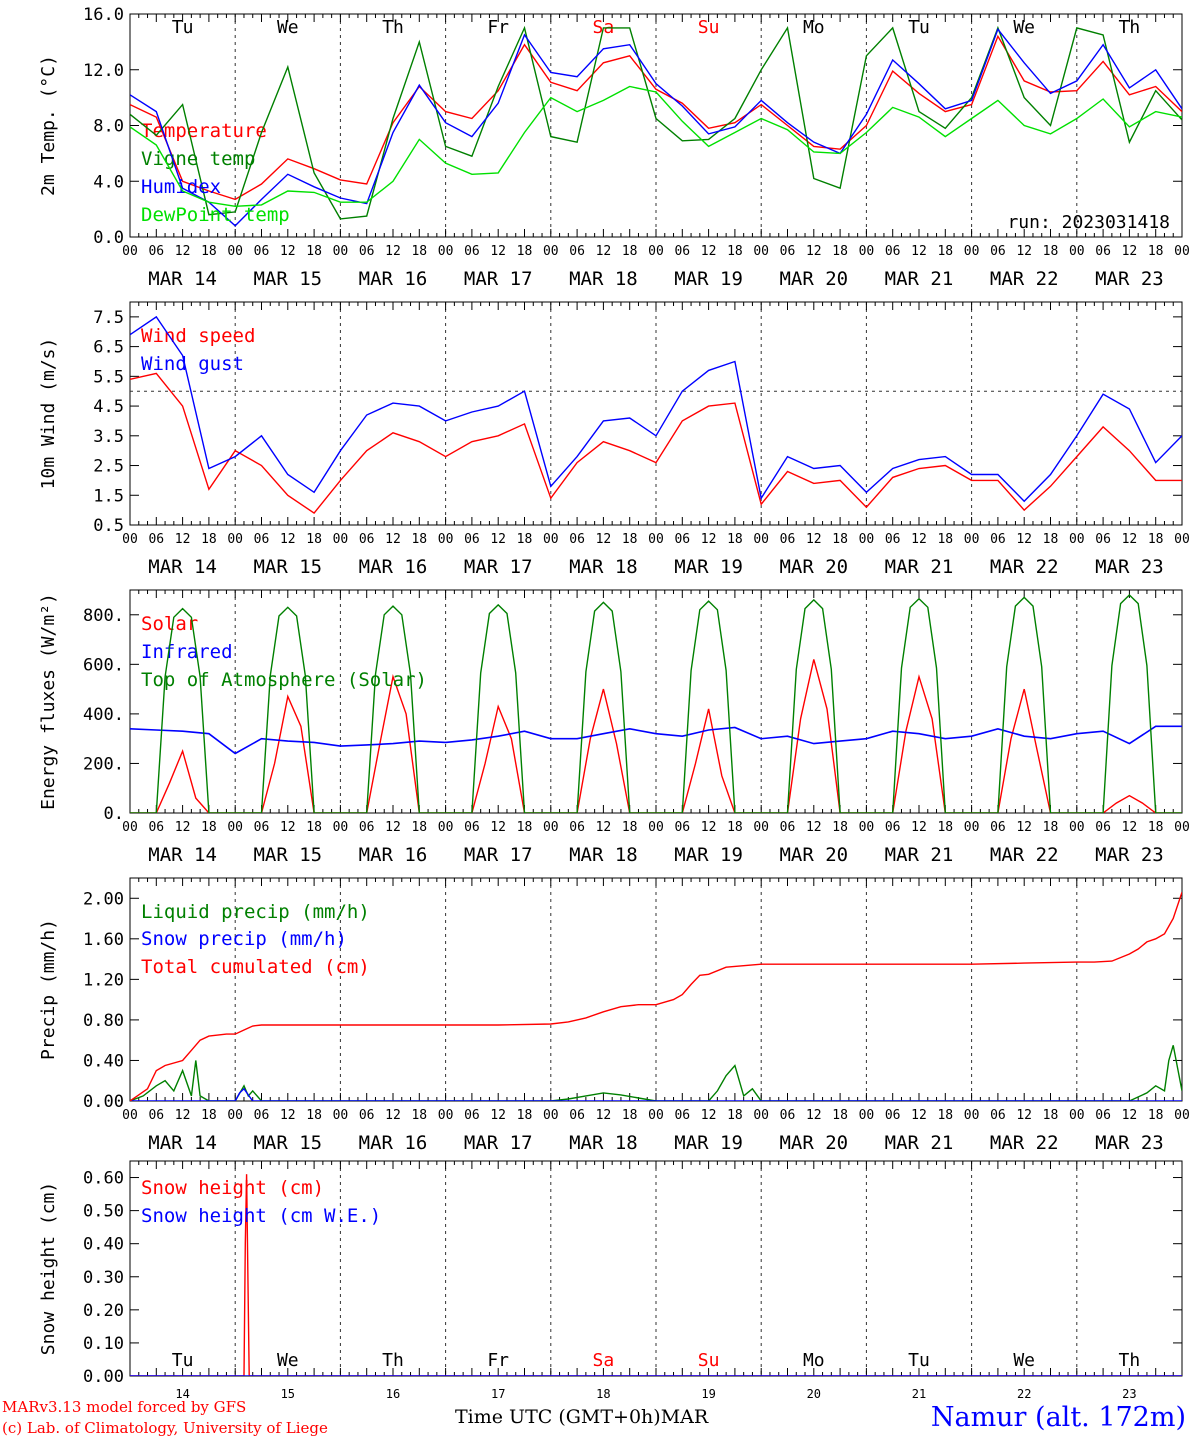 Image resolution: width=1194 pixels, height=1440 pixels. I want to click on weekday-label: We, so click(1024, 27).